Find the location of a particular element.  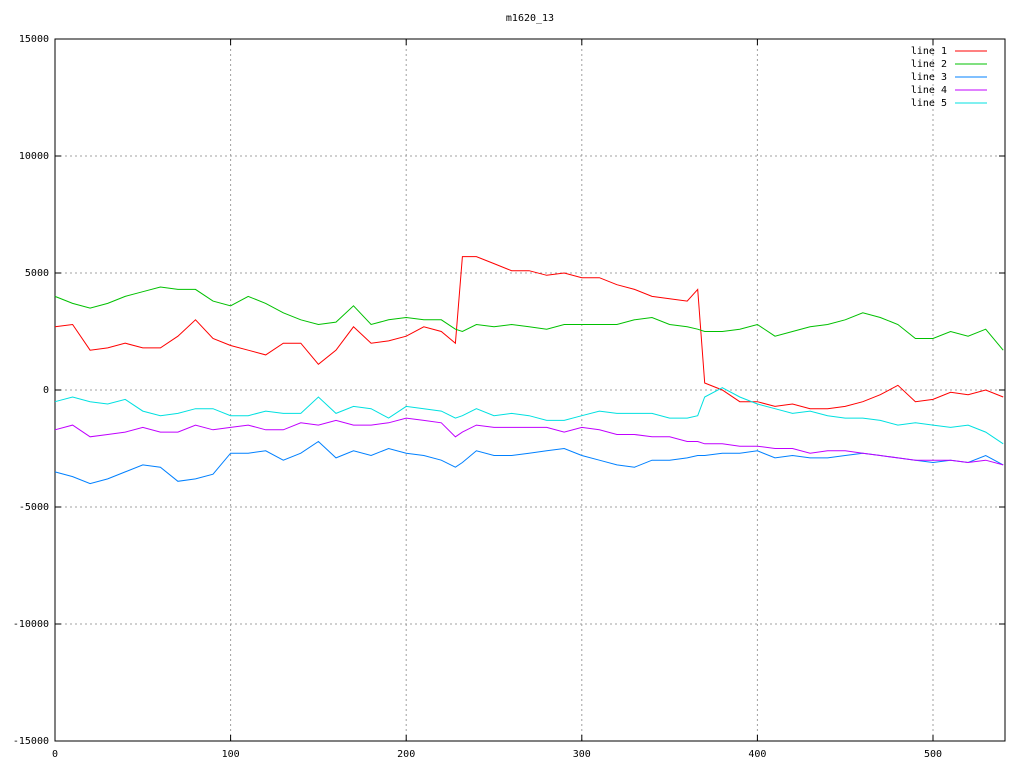

legend-label: line 5 is located at coordinates (929, 103).